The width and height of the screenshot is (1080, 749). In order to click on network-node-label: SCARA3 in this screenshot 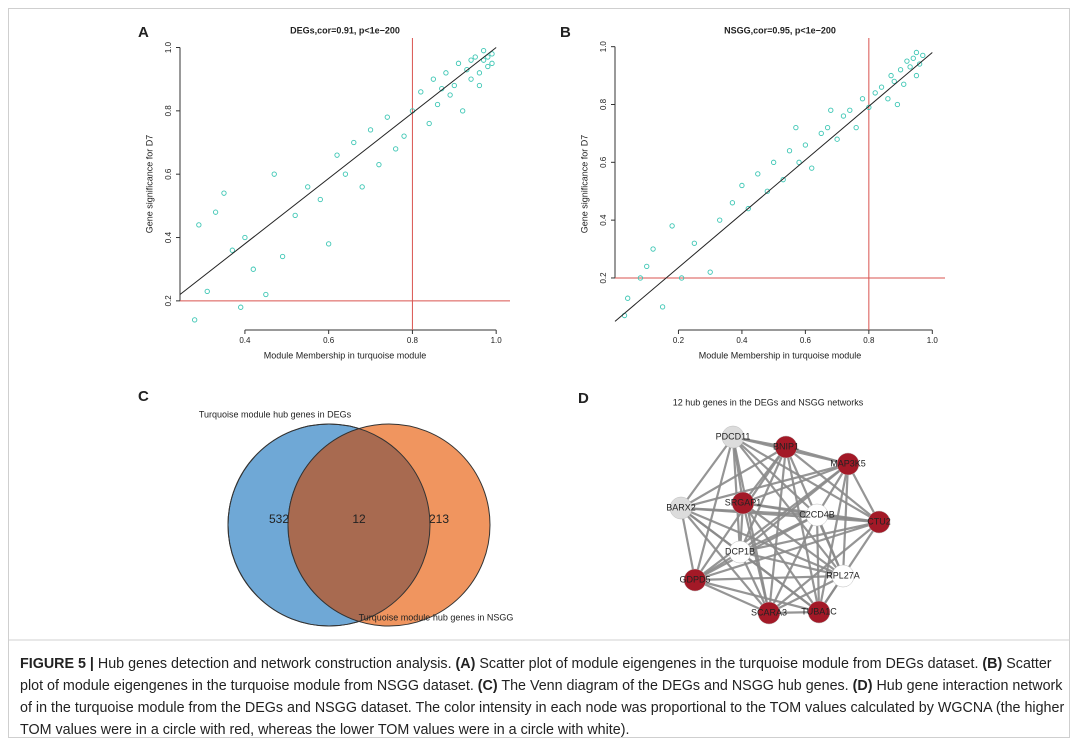, I will do `click(769, 612)`.